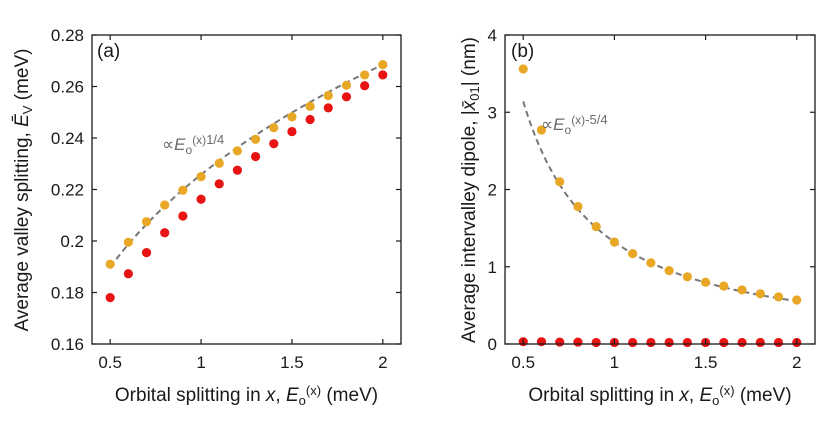 This screenshot has height=429, width=830. I want to click on panel-b-ylabel-symbol: x̄, so click(469, 105).